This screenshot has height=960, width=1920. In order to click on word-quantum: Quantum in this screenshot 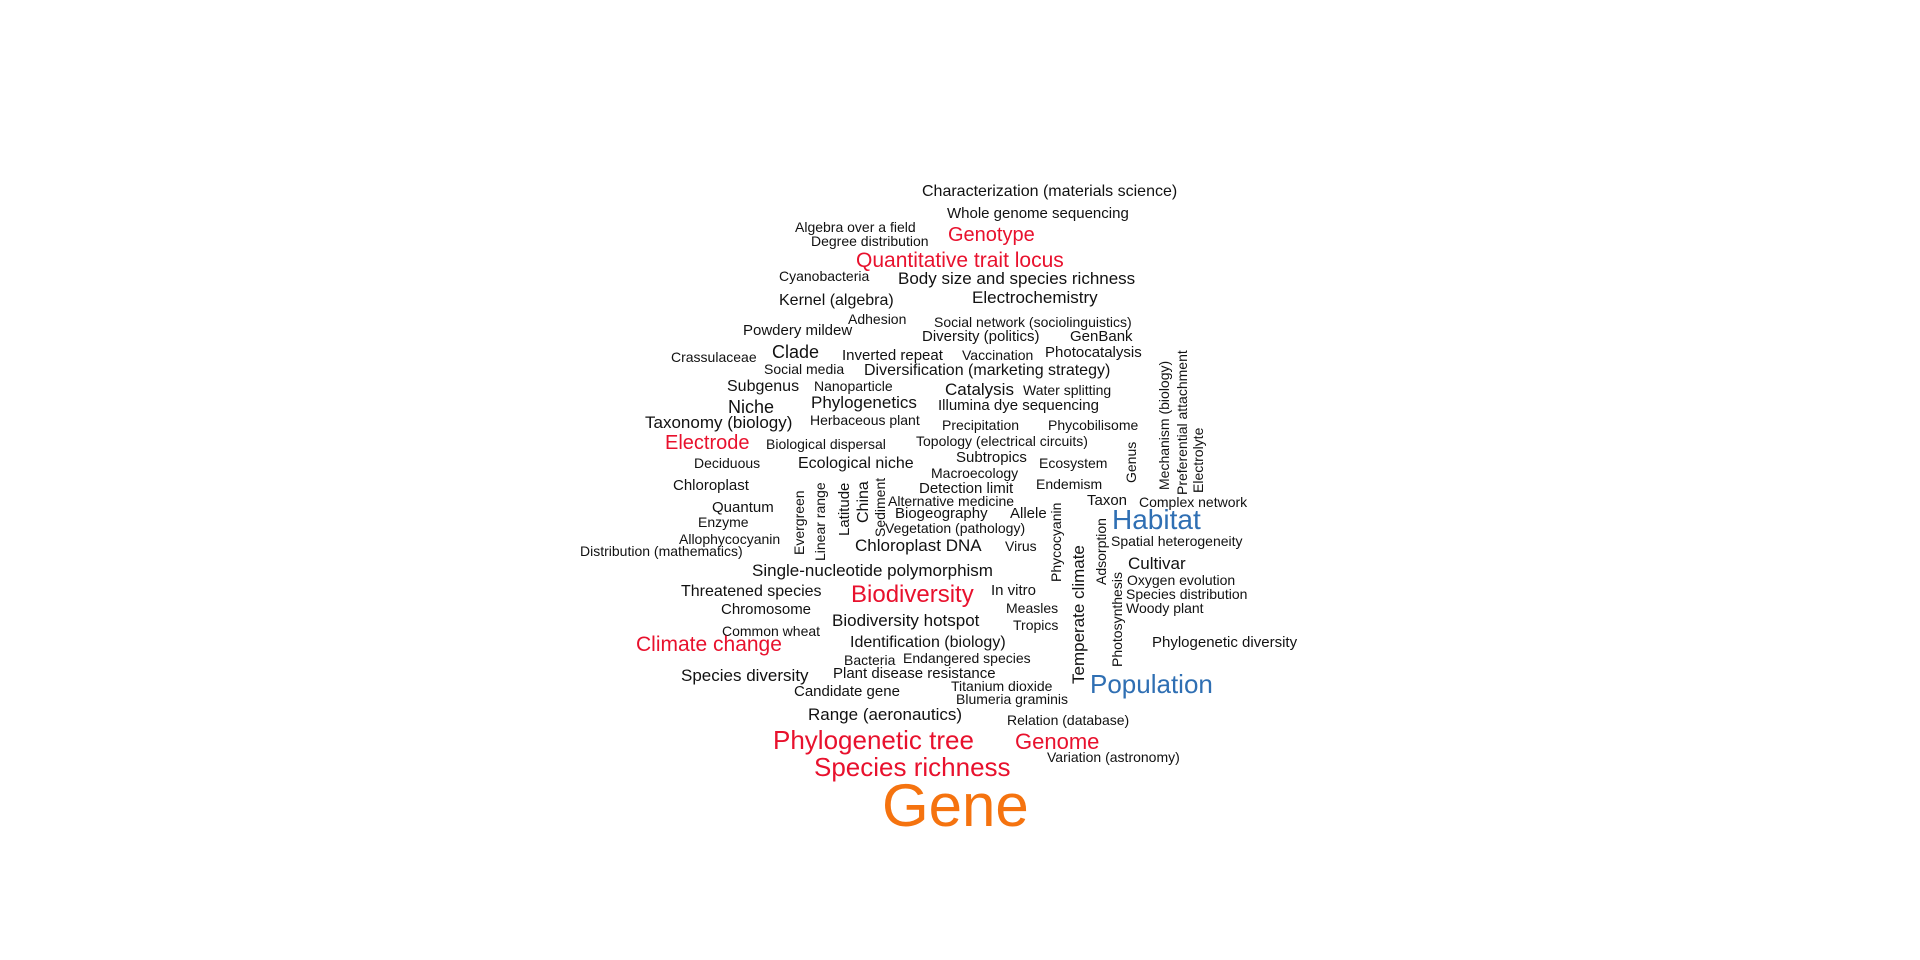, I will do `click(743, 507)`.